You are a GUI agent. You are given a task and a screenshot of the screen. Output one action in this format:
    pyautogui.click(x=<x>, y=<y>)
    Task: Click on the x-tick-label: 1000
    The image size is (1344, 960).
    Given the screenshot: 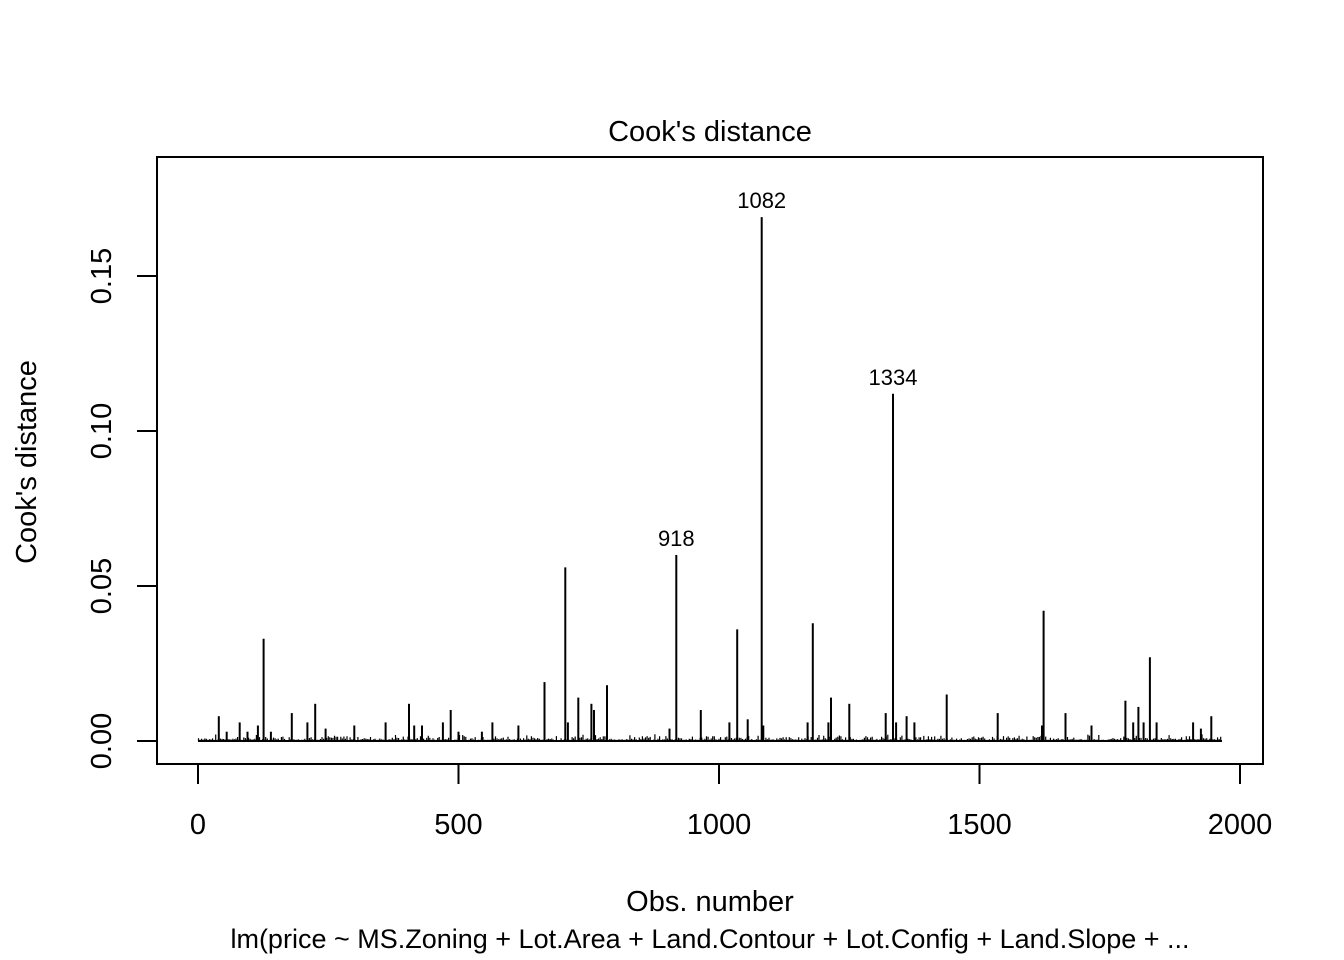 What is the action you would take?
    pyautogui.click(x=719, y=825)
    